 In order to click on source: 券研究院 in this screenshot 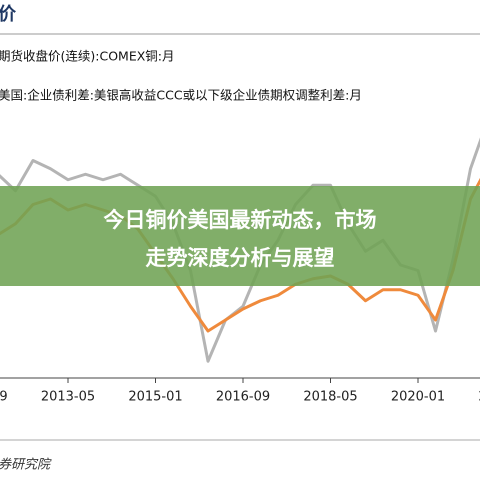, I will do `click(26, 465)`.